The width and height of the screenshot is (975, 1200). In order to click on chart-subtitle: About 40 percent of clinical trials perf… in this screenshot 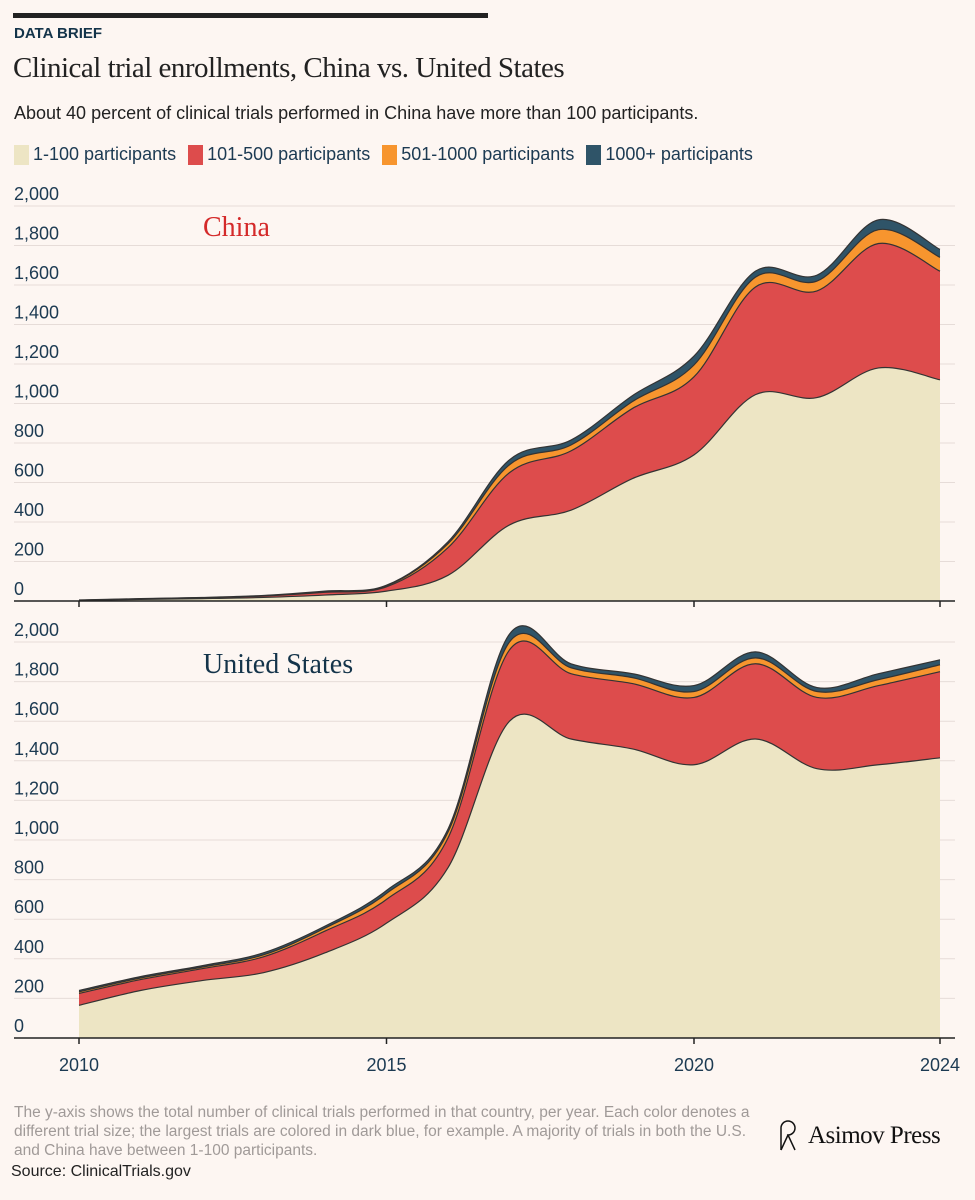, I will do `click(356, 113)`.